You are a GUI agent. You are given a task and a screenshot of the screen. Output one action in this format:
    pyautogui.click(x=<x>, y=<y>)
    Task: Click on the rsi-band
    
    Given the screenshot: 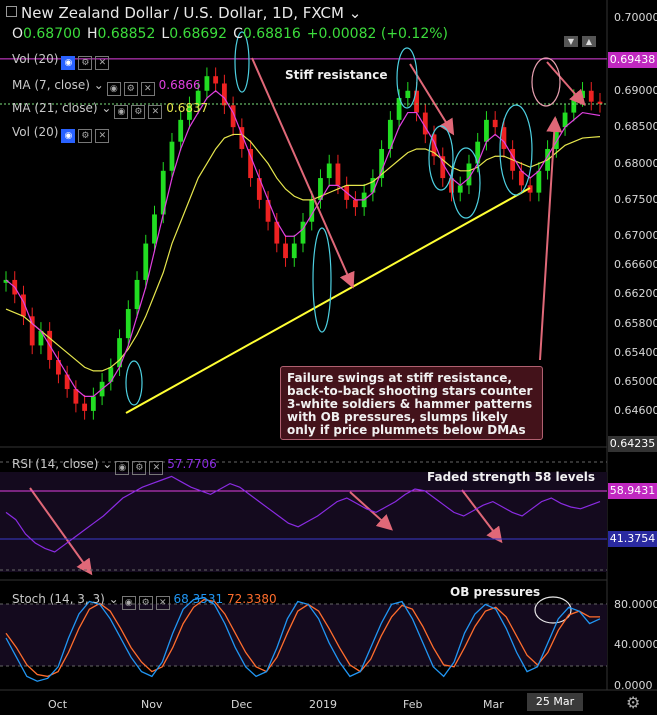 What is the action you would take?
    pyautogui.click(x=303, y=522)
    